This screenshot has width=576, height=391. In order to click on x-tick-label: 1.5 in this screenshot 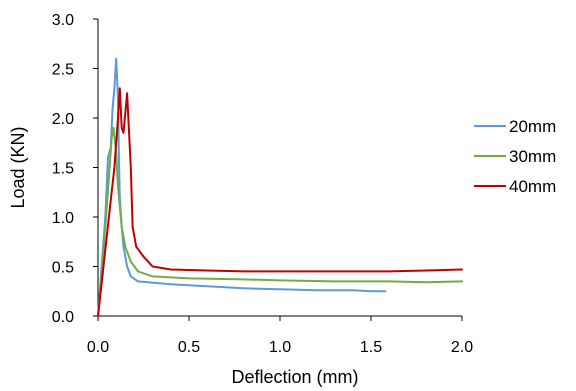, I will do `click(371, 347)`.